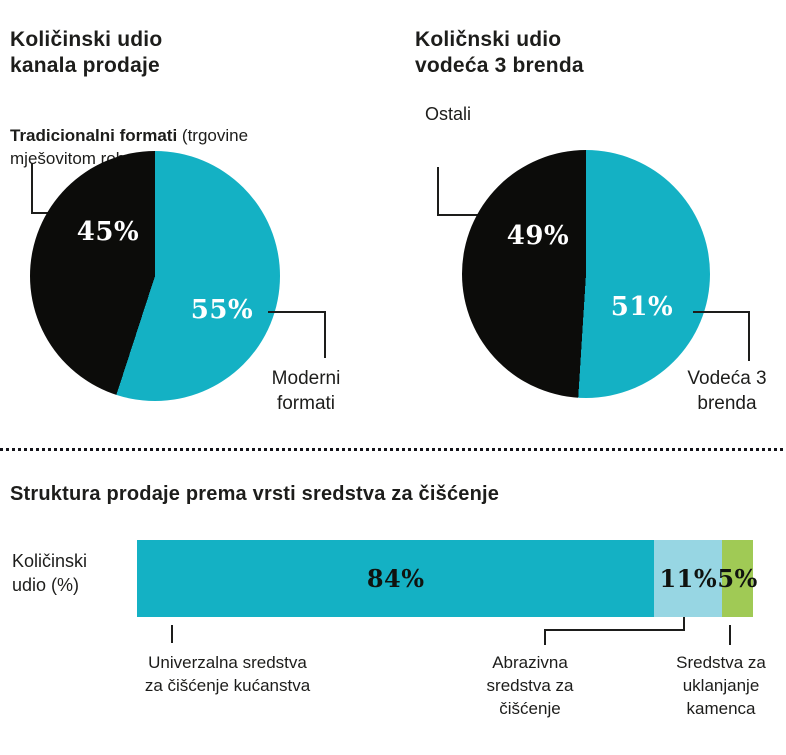 This screenshot has width=786, height=755. What do you see at coordinates (727, 391) in the screenshot?
I see `leading-brands-label: Vodeća 3 brenda` at bounding box center [727, 391].